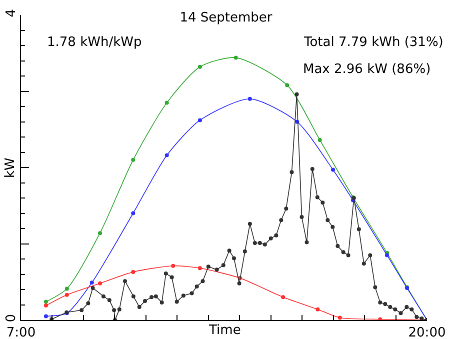  I want to click on chart-title: 14 September, so click(226, 18).